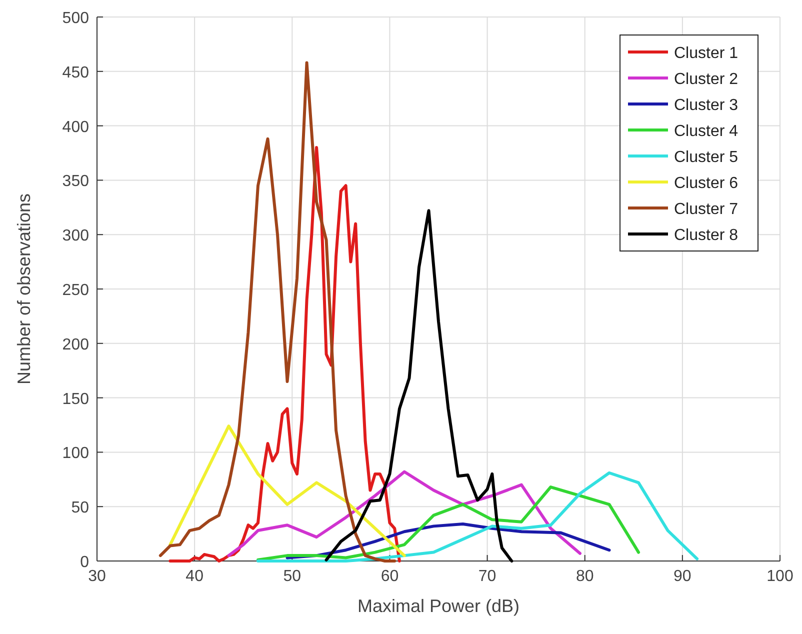 The height and width of the screenshot is (634, 802). Describe the element at coordinates (706, 131) in the screenshot. I see `legend-label: Cluster 4` at that location.